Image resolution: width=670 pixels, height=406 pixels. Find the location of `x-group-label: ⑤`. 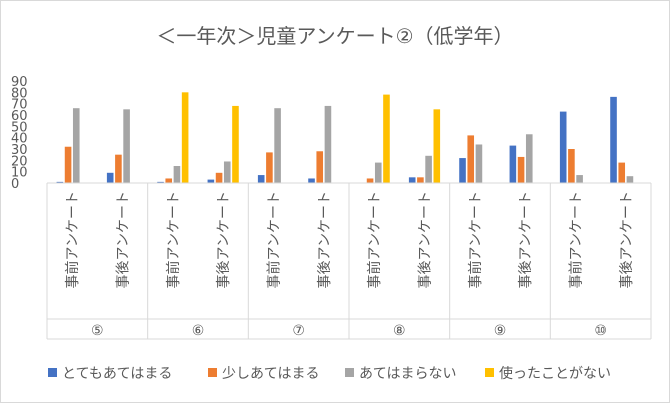

x-group-label: ⑤ is located at coordinates (97, 331).